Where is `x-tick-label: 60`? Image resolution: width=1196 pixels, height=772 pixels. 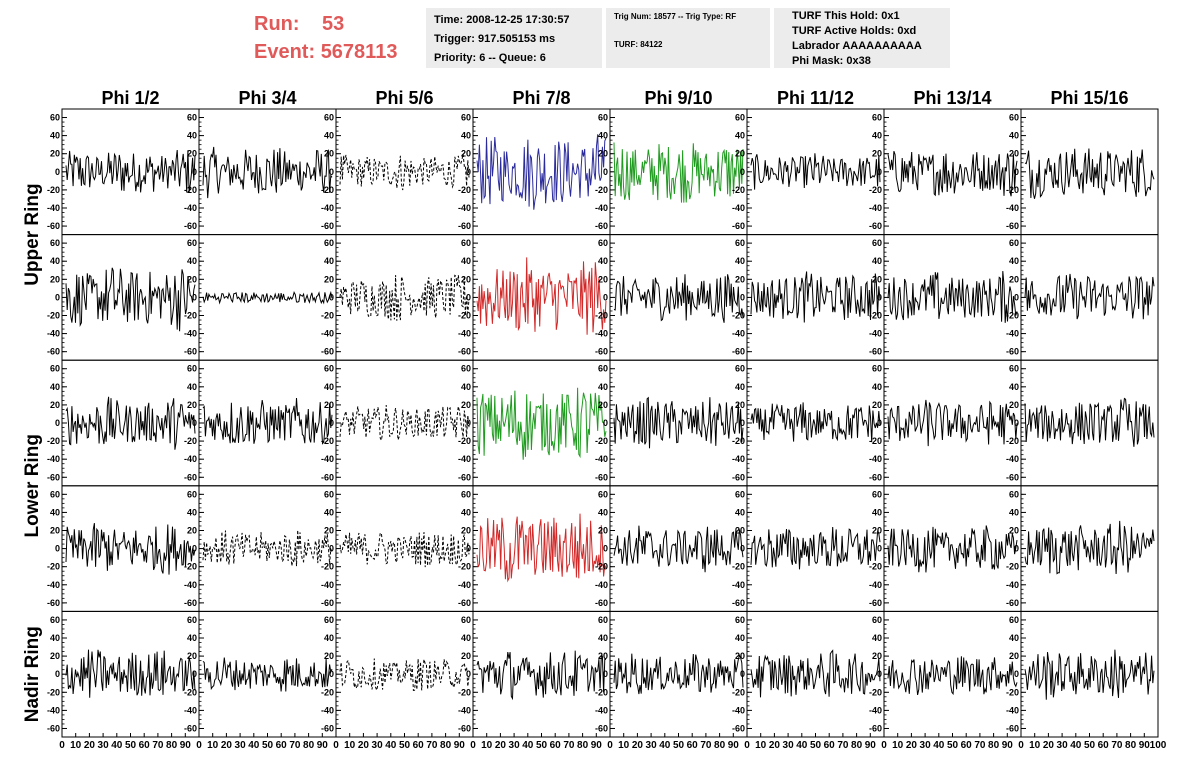 x-tick-label: 60 is located at coordinates (1104, 745).